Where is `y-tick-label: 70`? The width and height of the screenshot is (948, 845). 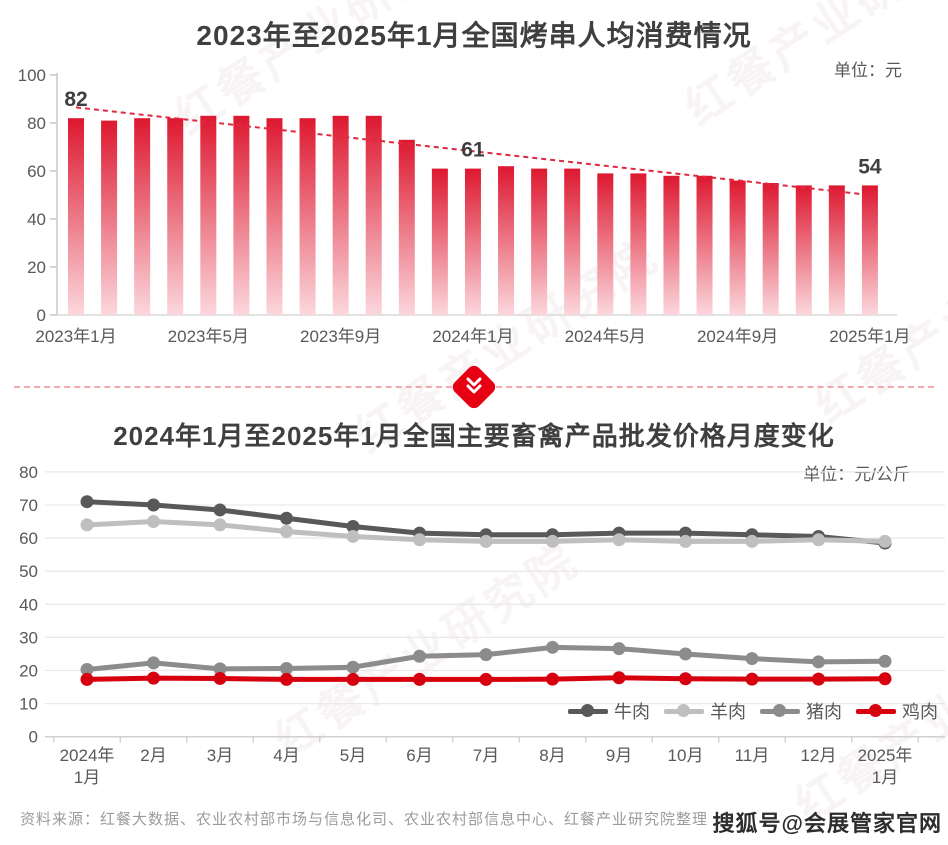 y-tick-label: 70 is located at coordinates (28, 505).